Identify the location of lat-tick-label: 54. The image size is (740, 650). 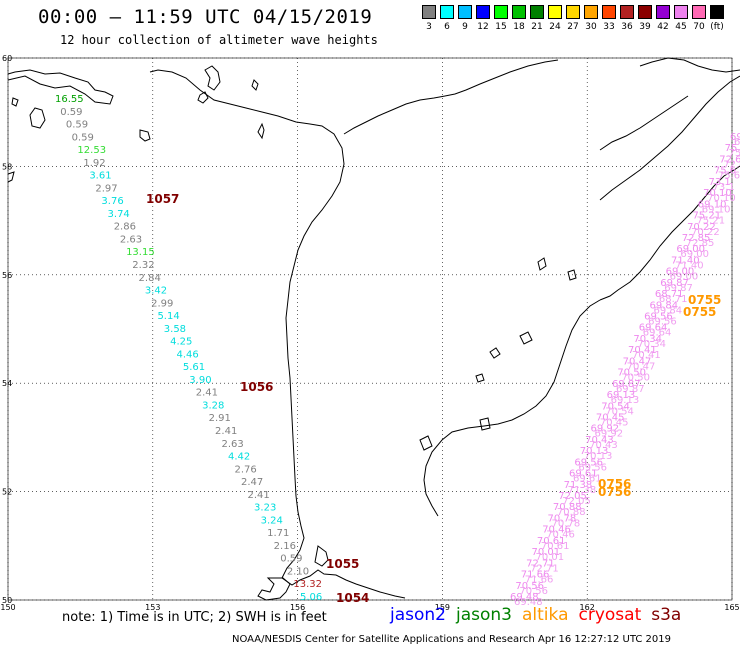
(7, 383).